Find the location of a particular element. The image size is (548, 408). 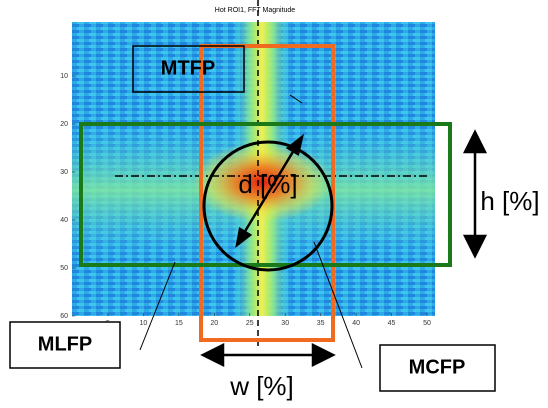

mcfp-label: MCFP is located at coordinates (437, 367).